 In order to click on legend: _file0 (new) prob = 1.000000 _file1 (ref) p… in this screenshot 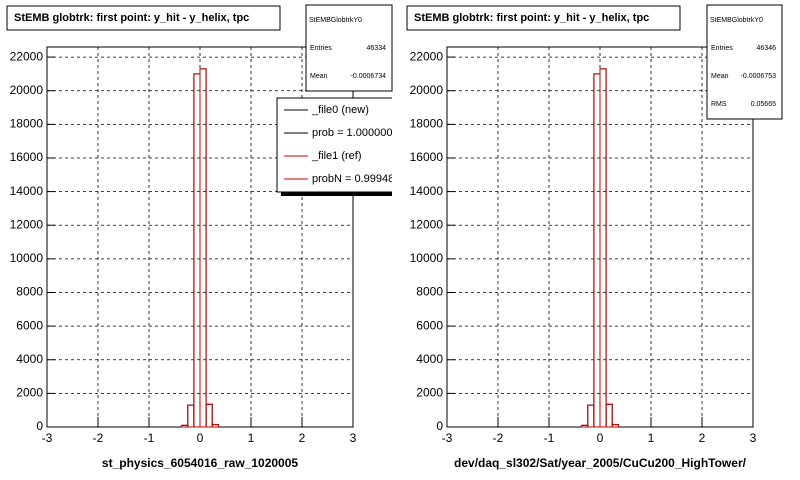, I will do `click(335, 146)`.